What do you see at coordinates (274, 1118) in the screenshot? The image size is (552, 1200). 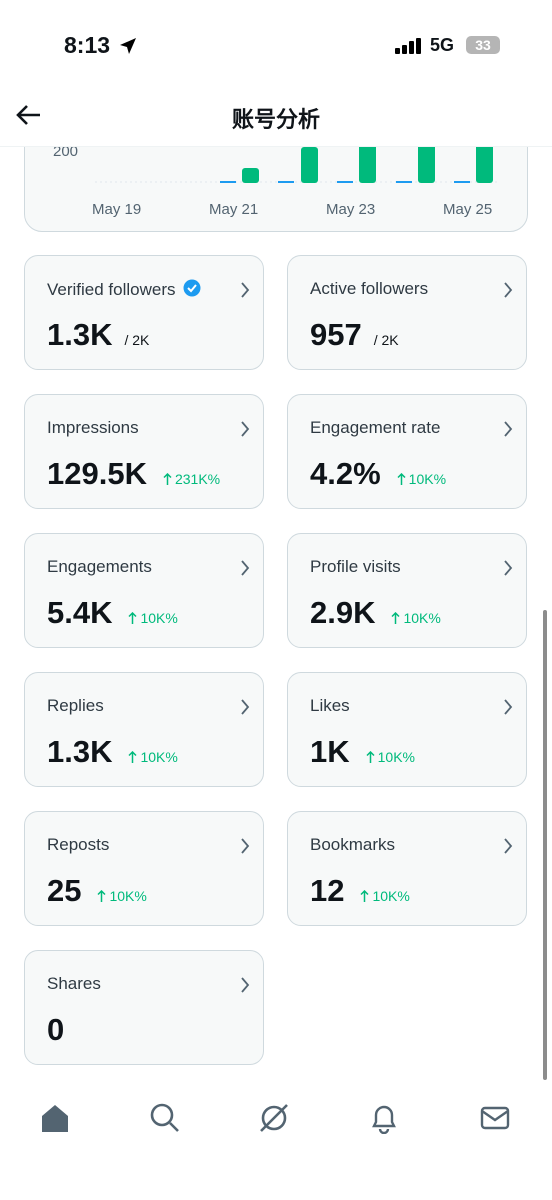 I see `nav-grok` at bounding box center [274, 1118].